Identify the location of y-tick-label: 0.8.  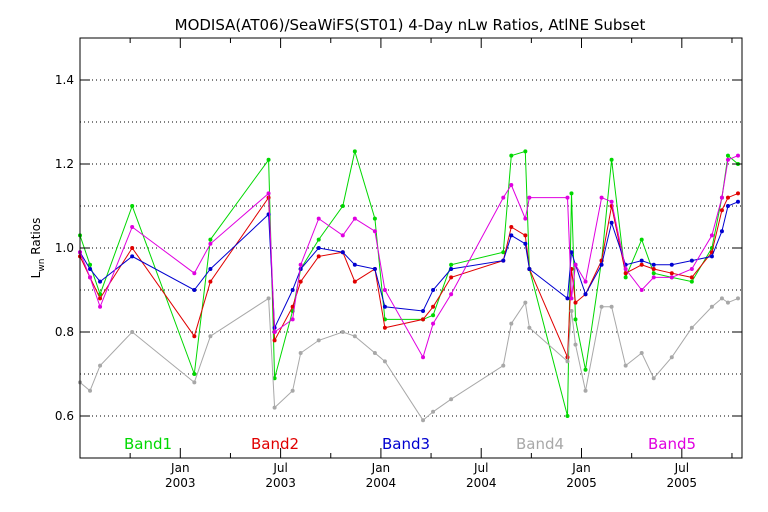
(64, 332).